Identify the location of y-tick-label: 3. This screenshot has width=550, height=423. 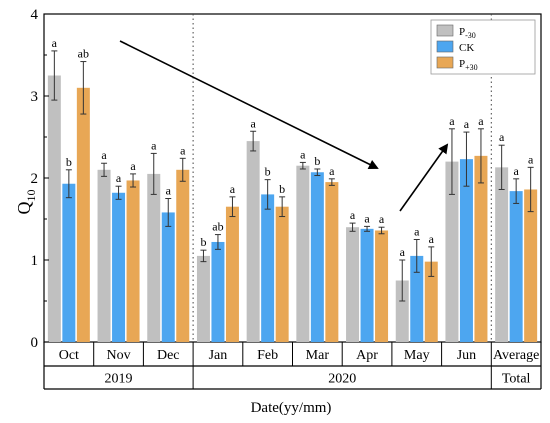
(35, 97).